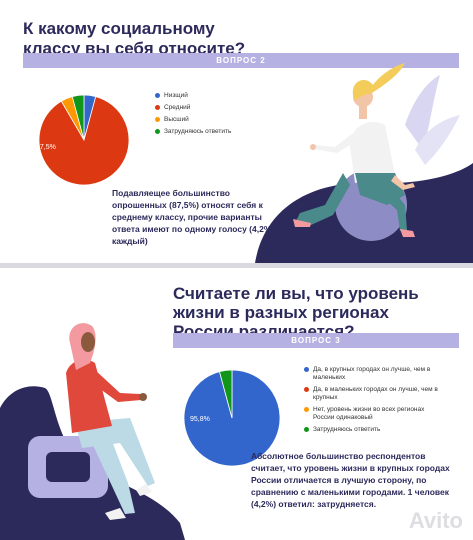 Image resolution: width=473 pixels, height=540 pixels. What do you see at coordinates (200, 419) in the screenshot?
I see `pie-slice-label: 95,8%` at bounding box center [200, 419].